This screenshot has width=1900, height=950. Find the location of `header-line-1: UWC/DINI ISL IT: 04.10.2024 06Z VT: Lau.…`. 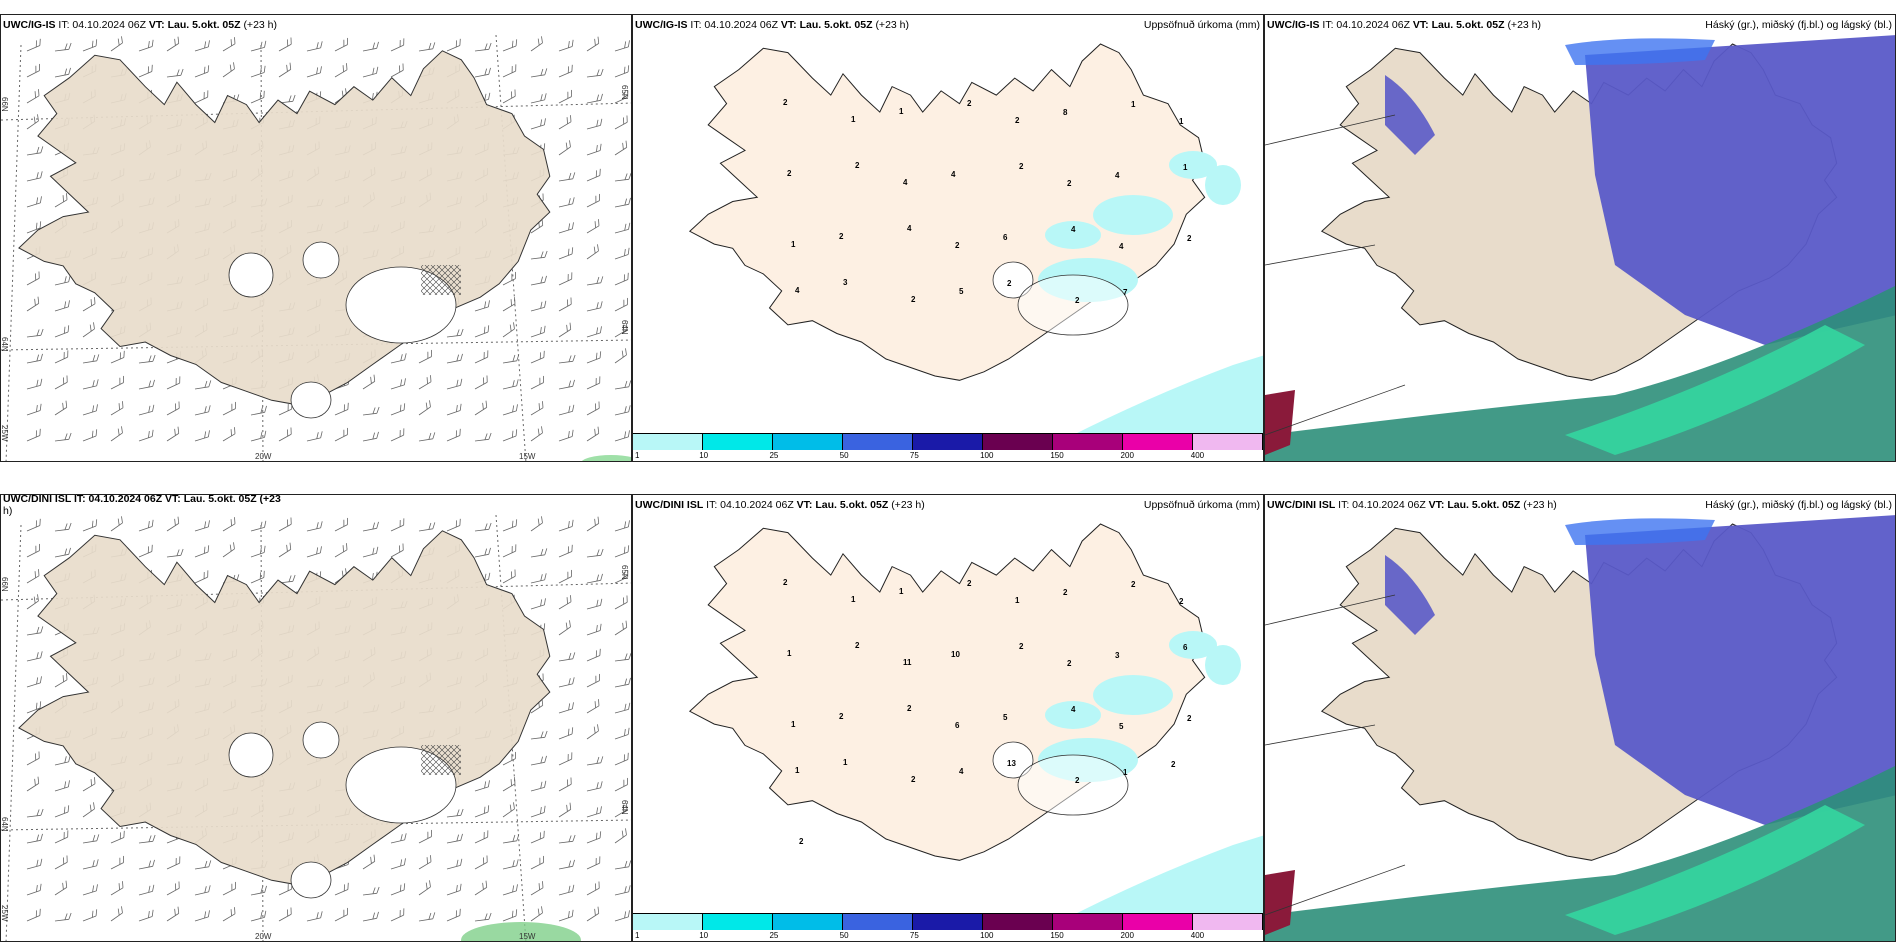

header-line-1: UWC/DINI ISL IT: 04.10.2024 06Z VT: Lau.… is located at coordinates (142, 499).